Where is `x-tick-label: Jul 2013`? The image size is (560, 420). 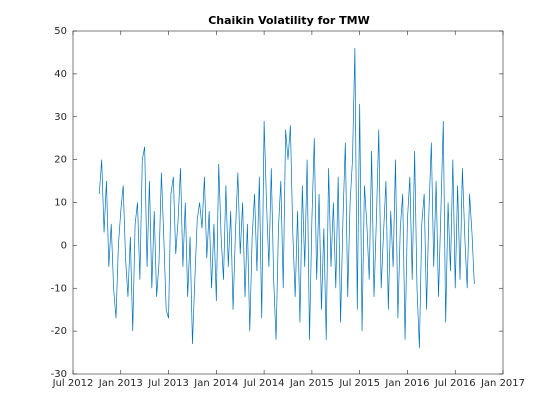 x-tick-label: Jul 2013 is located at coordinates (168, 383).